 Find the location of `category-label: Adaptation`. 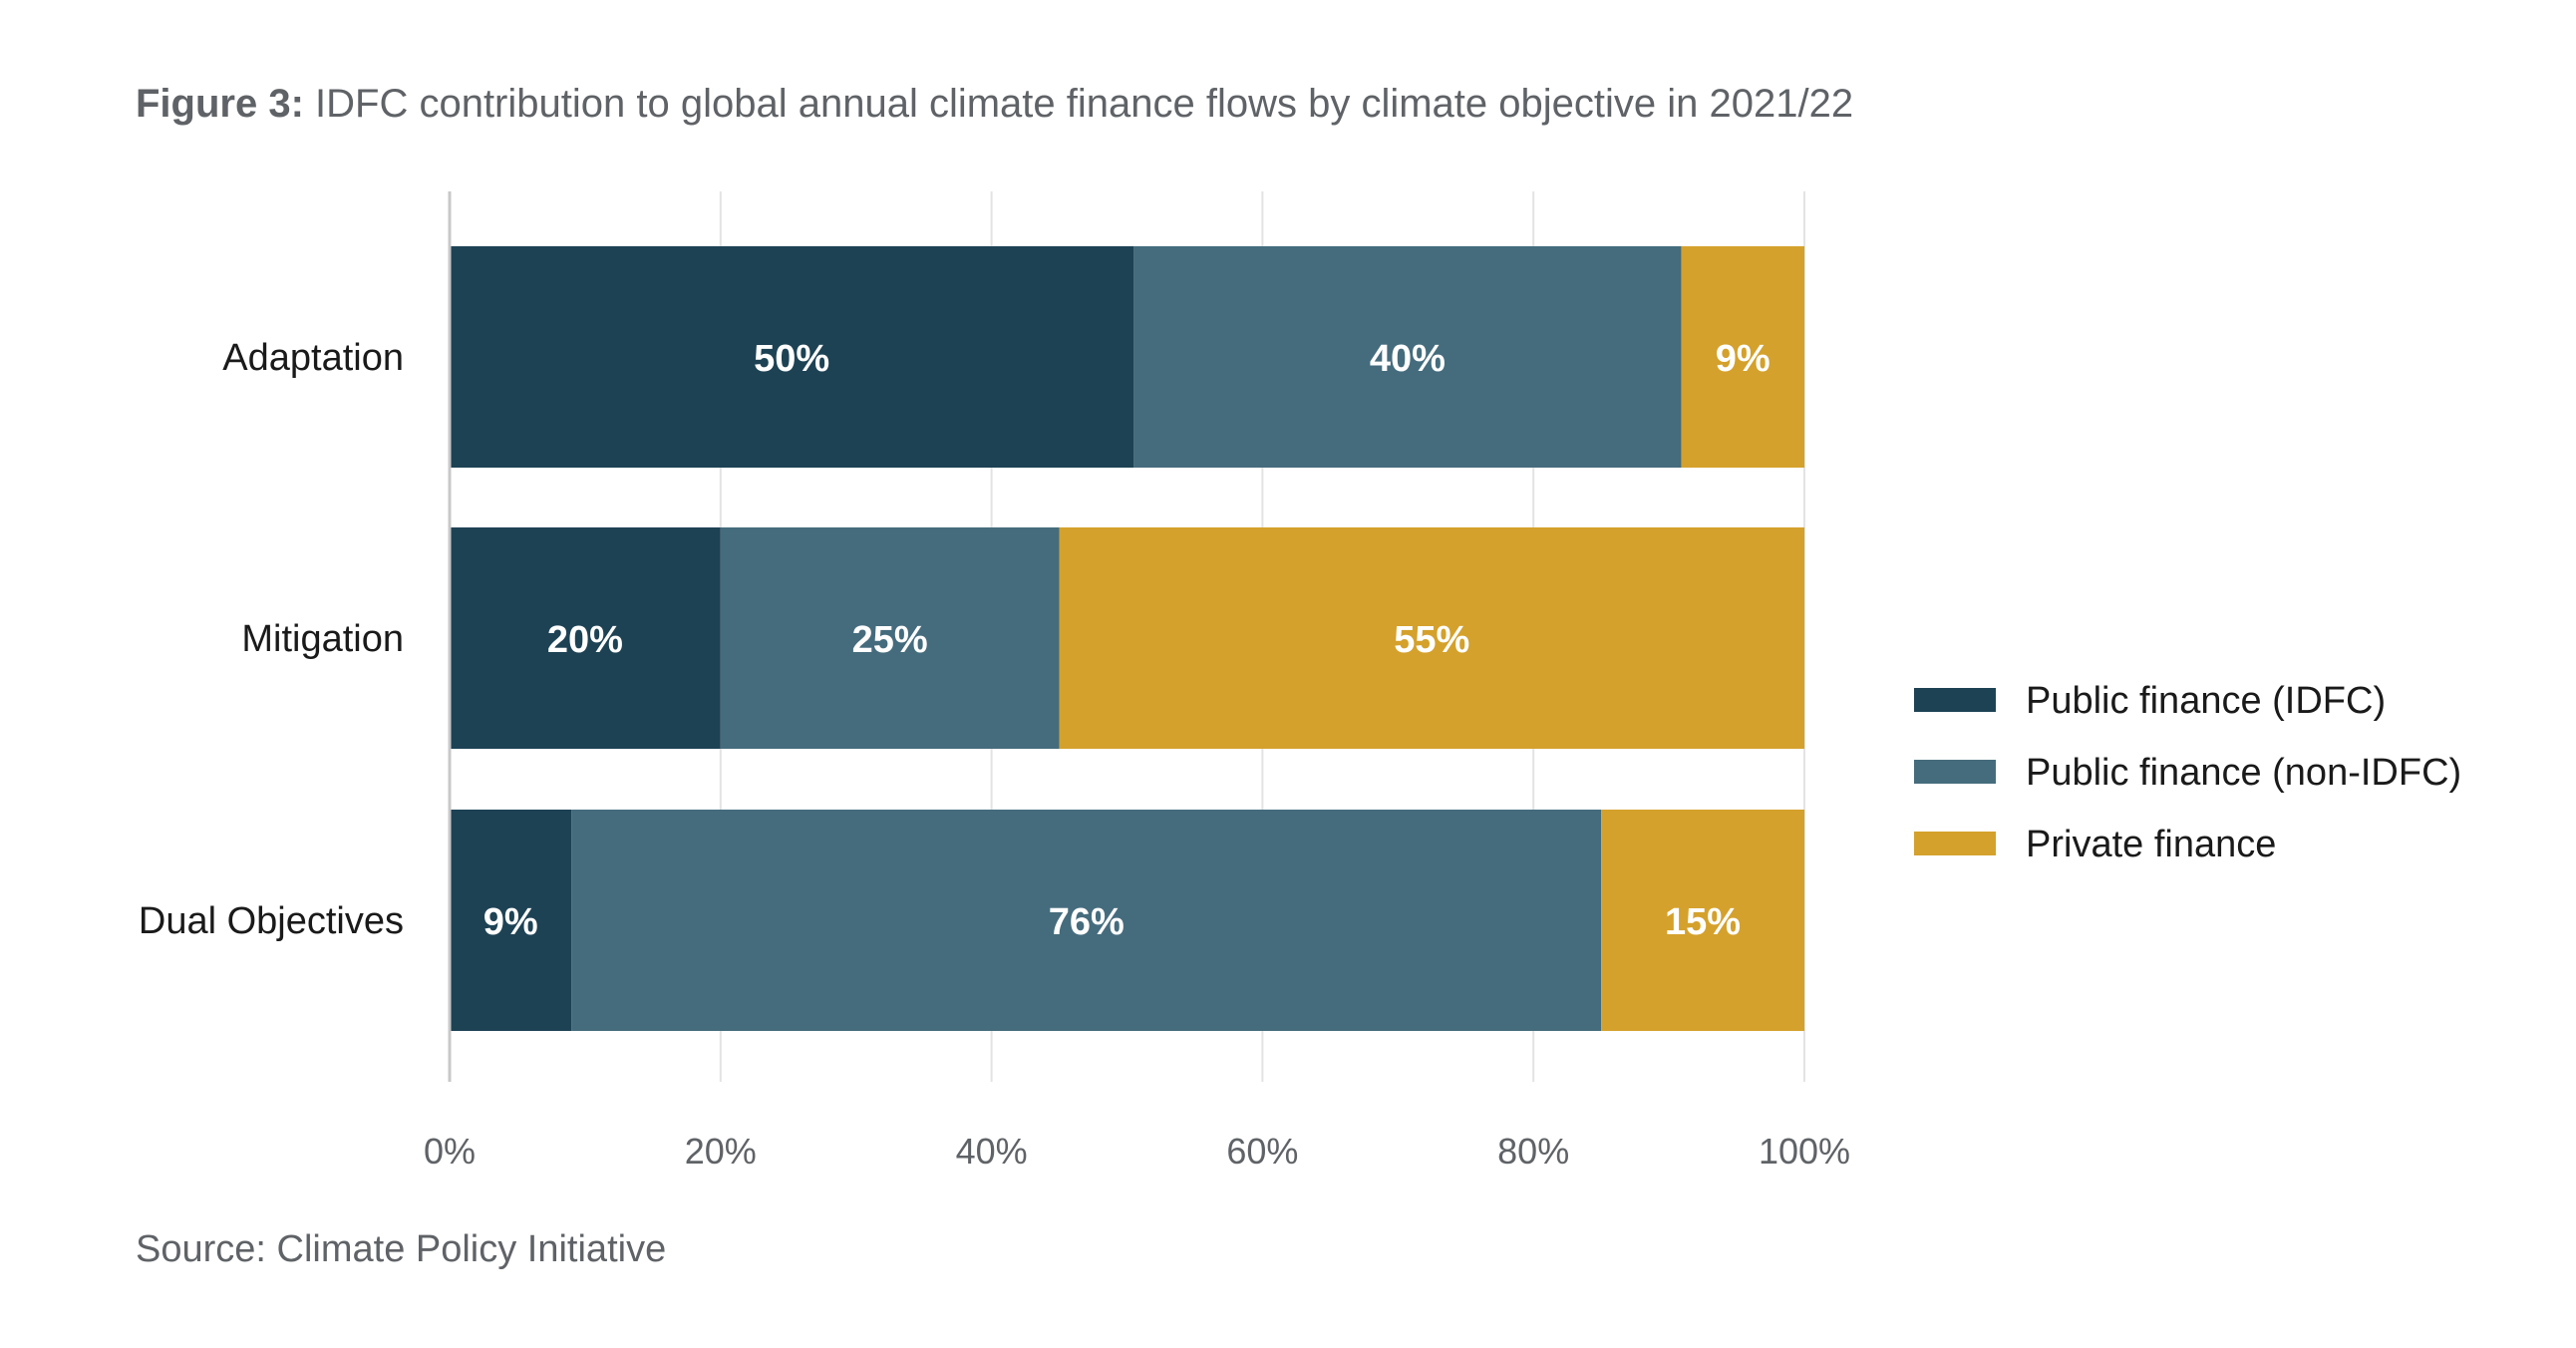

category-label: Adaptation is located at coordinates (313, 358).